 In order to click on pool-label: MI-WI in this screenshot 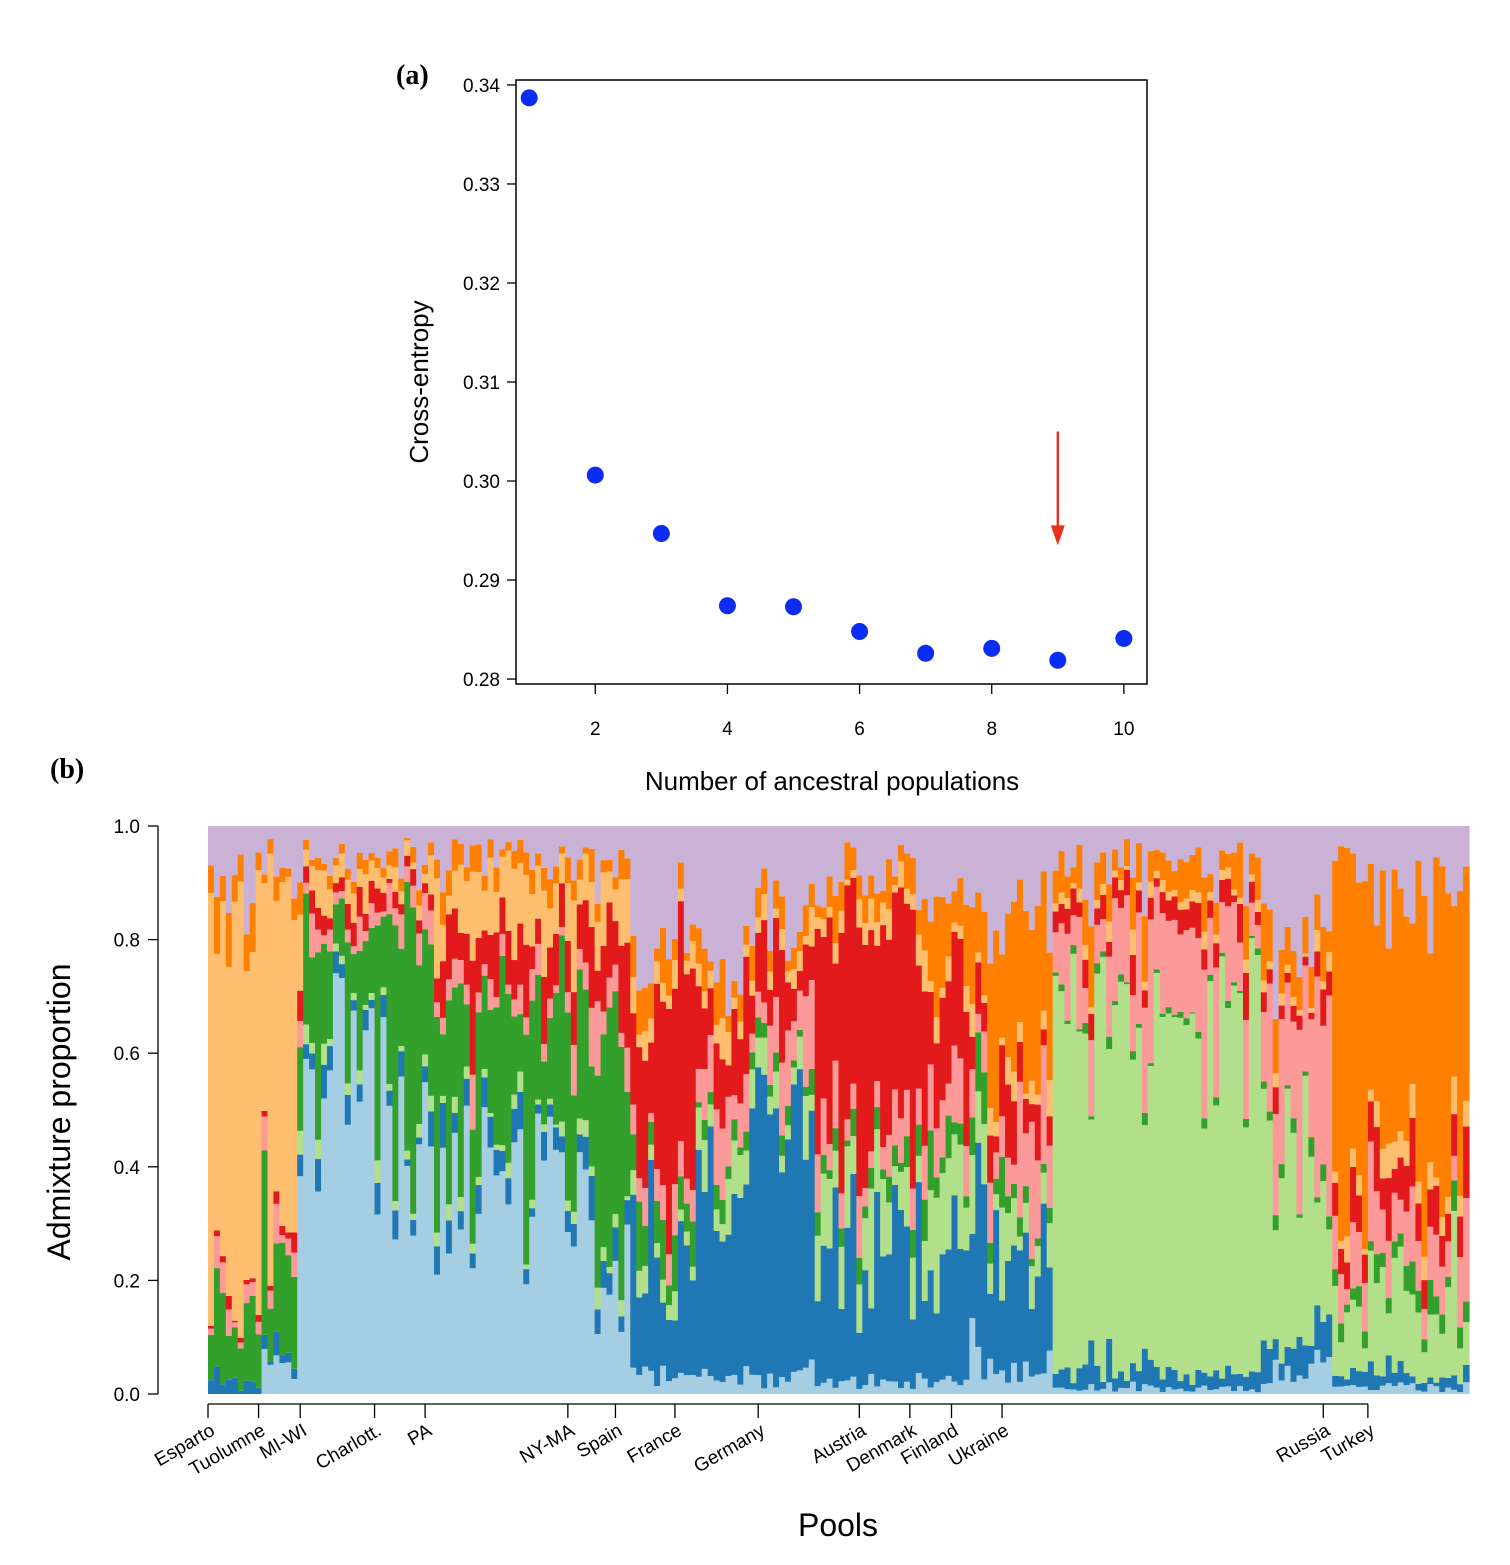, I will do `click(283, 1442)`.